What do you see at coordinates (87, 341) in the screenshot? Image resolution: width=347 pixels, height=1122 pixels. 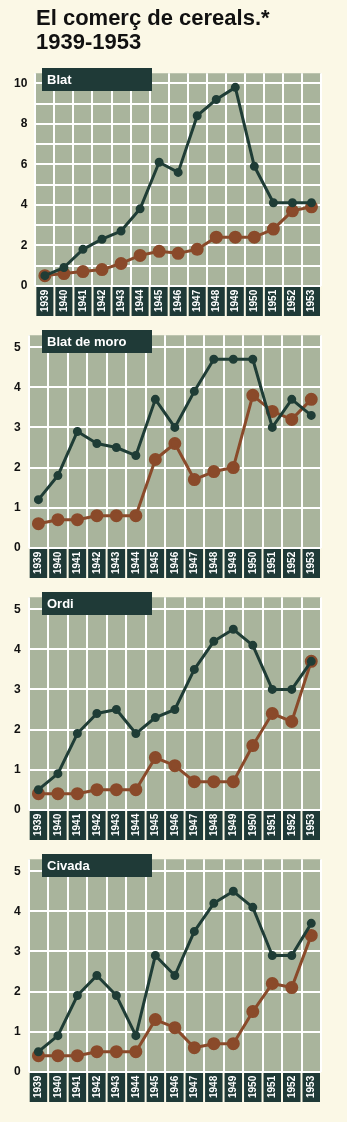 I see `chart-subtitle: Blat de moro` at bounding box center [87, 341].